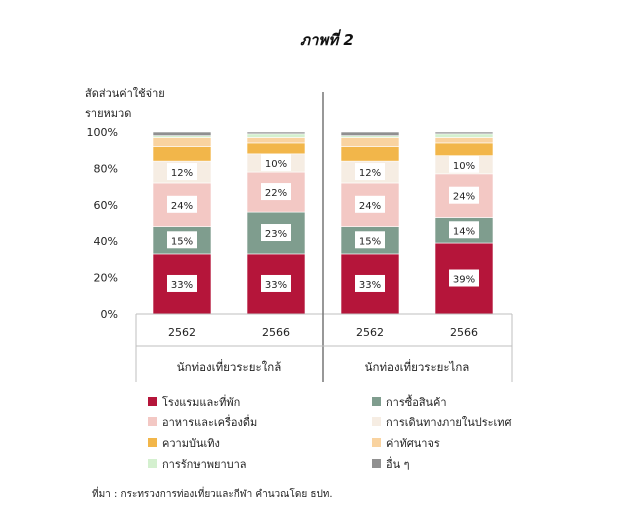 This screenshot has width=634, height=523. Describe the element at coordinates (102, 223) in the screenshot. I see `y-axis-ticks: 0% 20% 40% 60% 80% 100%` at that location.